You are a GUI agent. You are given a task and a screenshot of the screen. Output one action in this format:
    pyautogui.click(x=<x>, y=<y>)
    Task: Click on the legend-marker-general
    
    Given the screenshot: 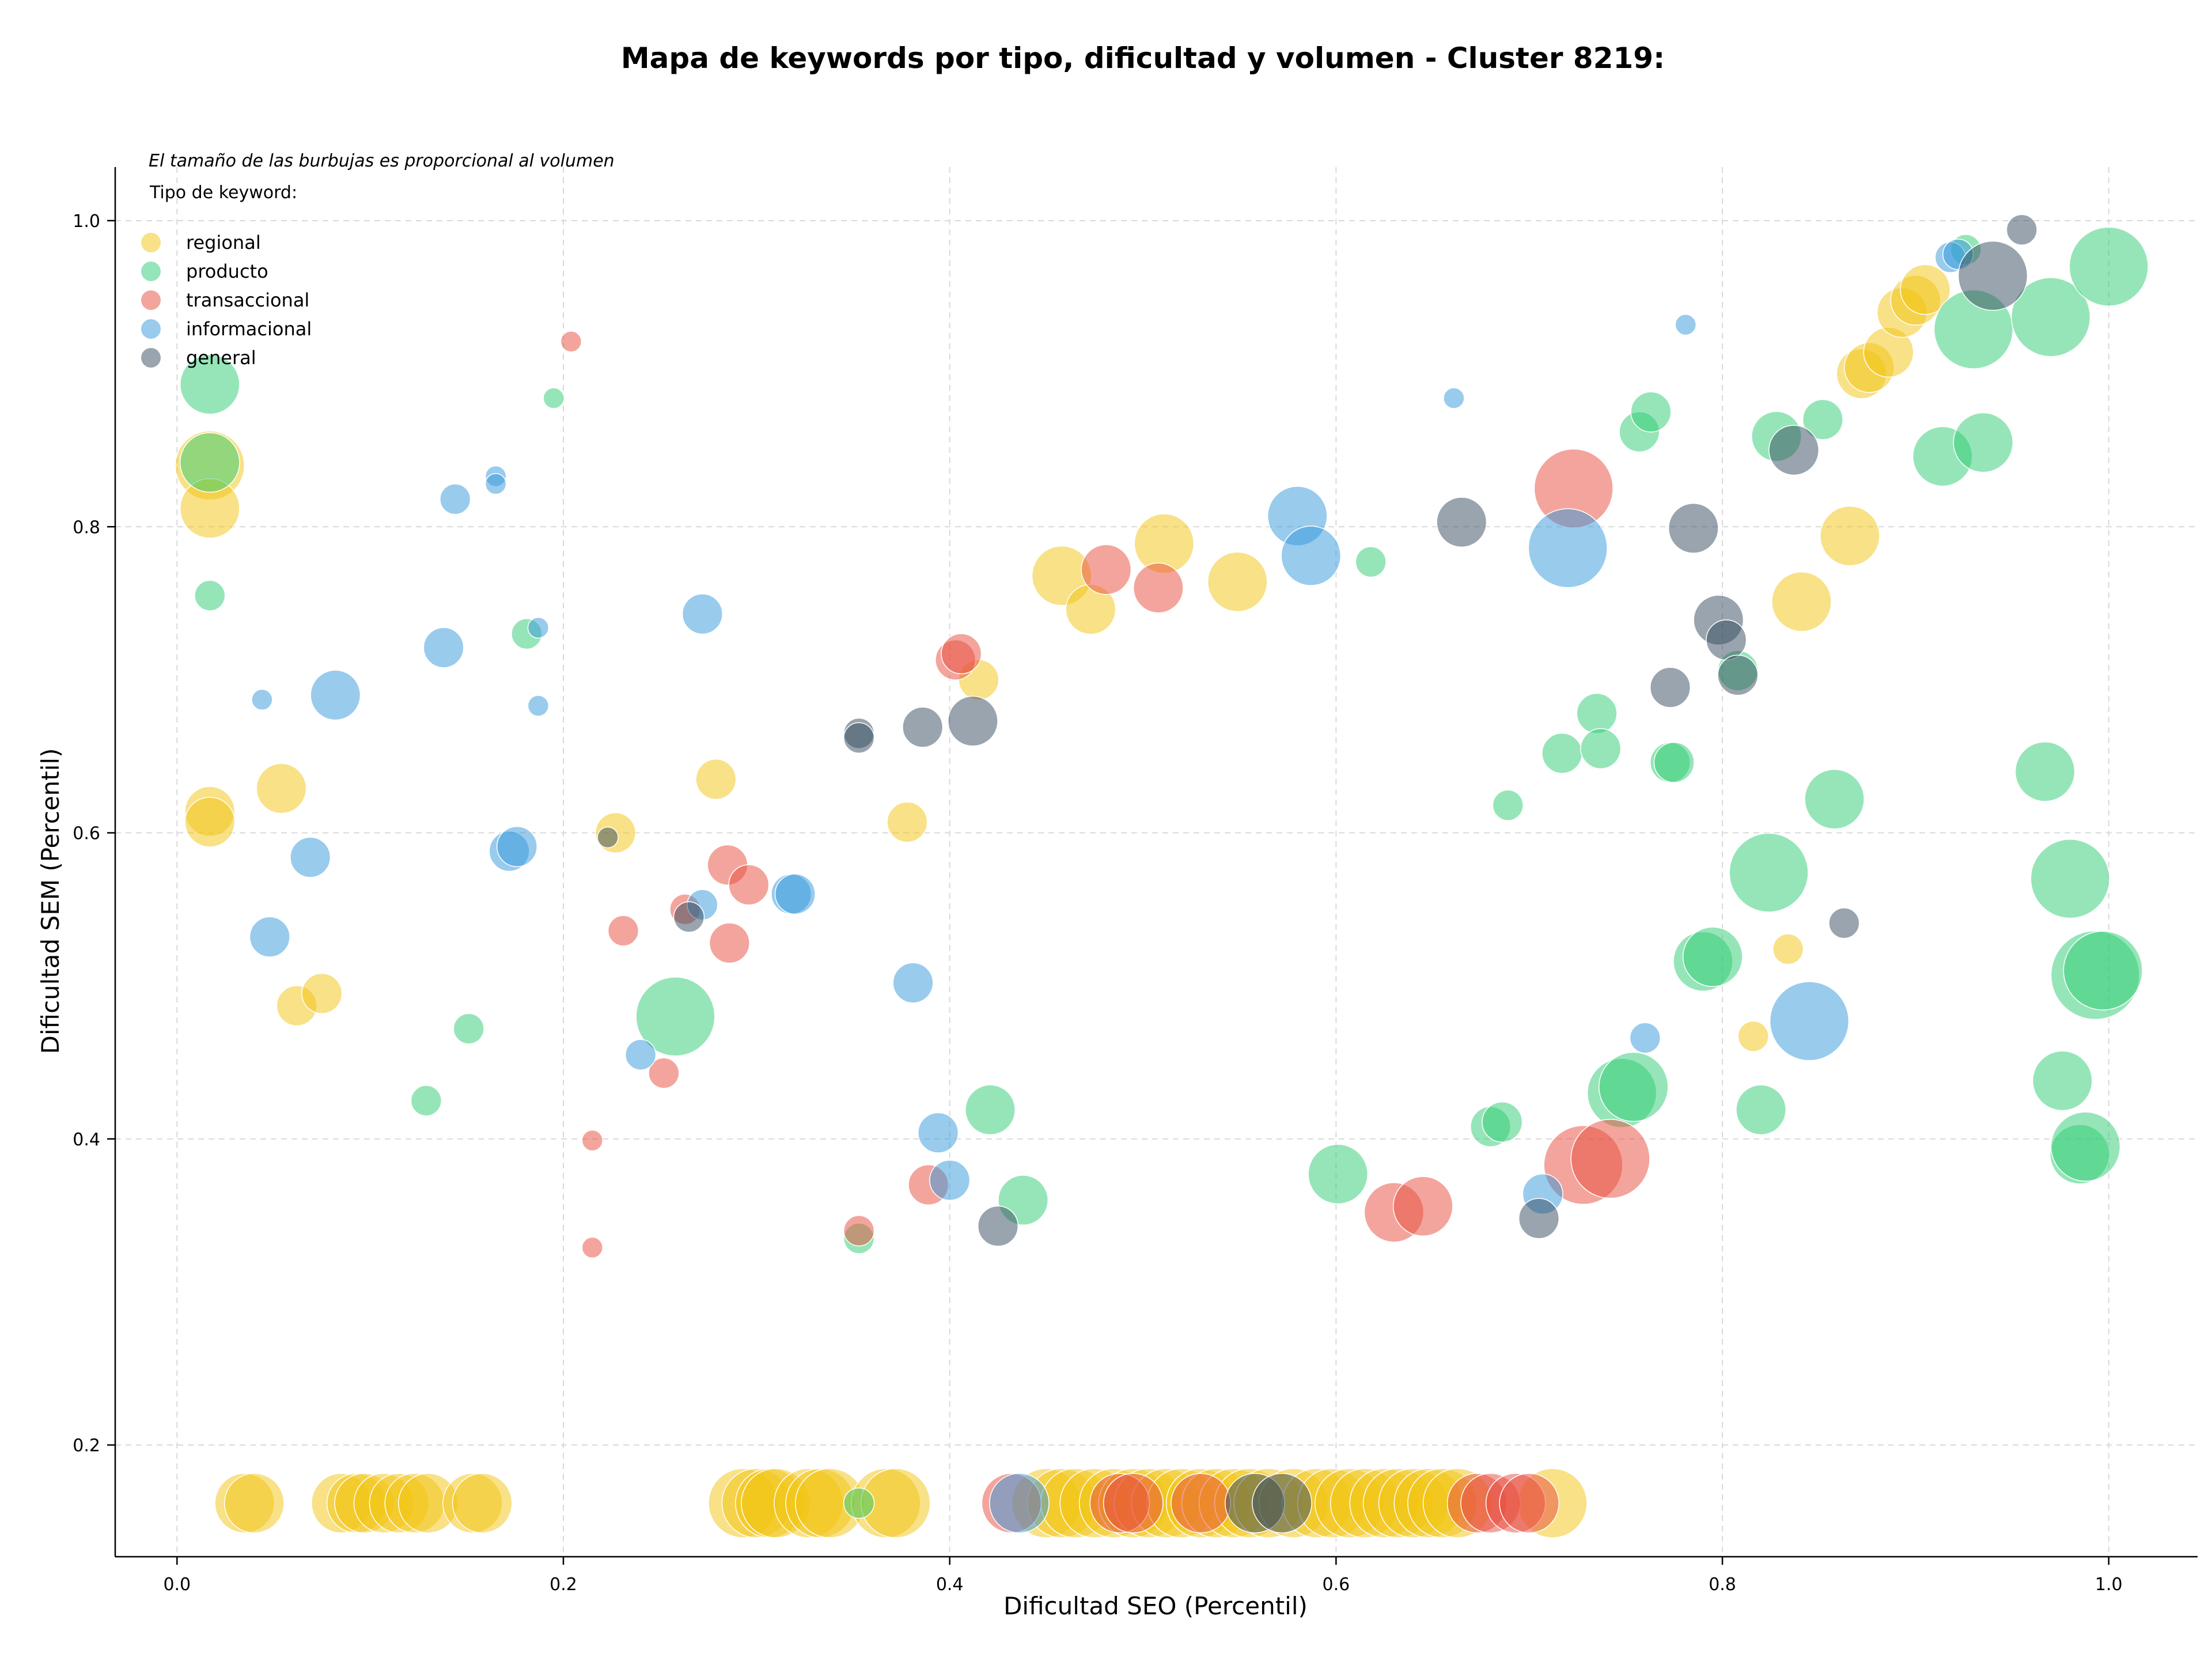 What is the action you would take?
    pyautogui.click(x=151, y=358)
    